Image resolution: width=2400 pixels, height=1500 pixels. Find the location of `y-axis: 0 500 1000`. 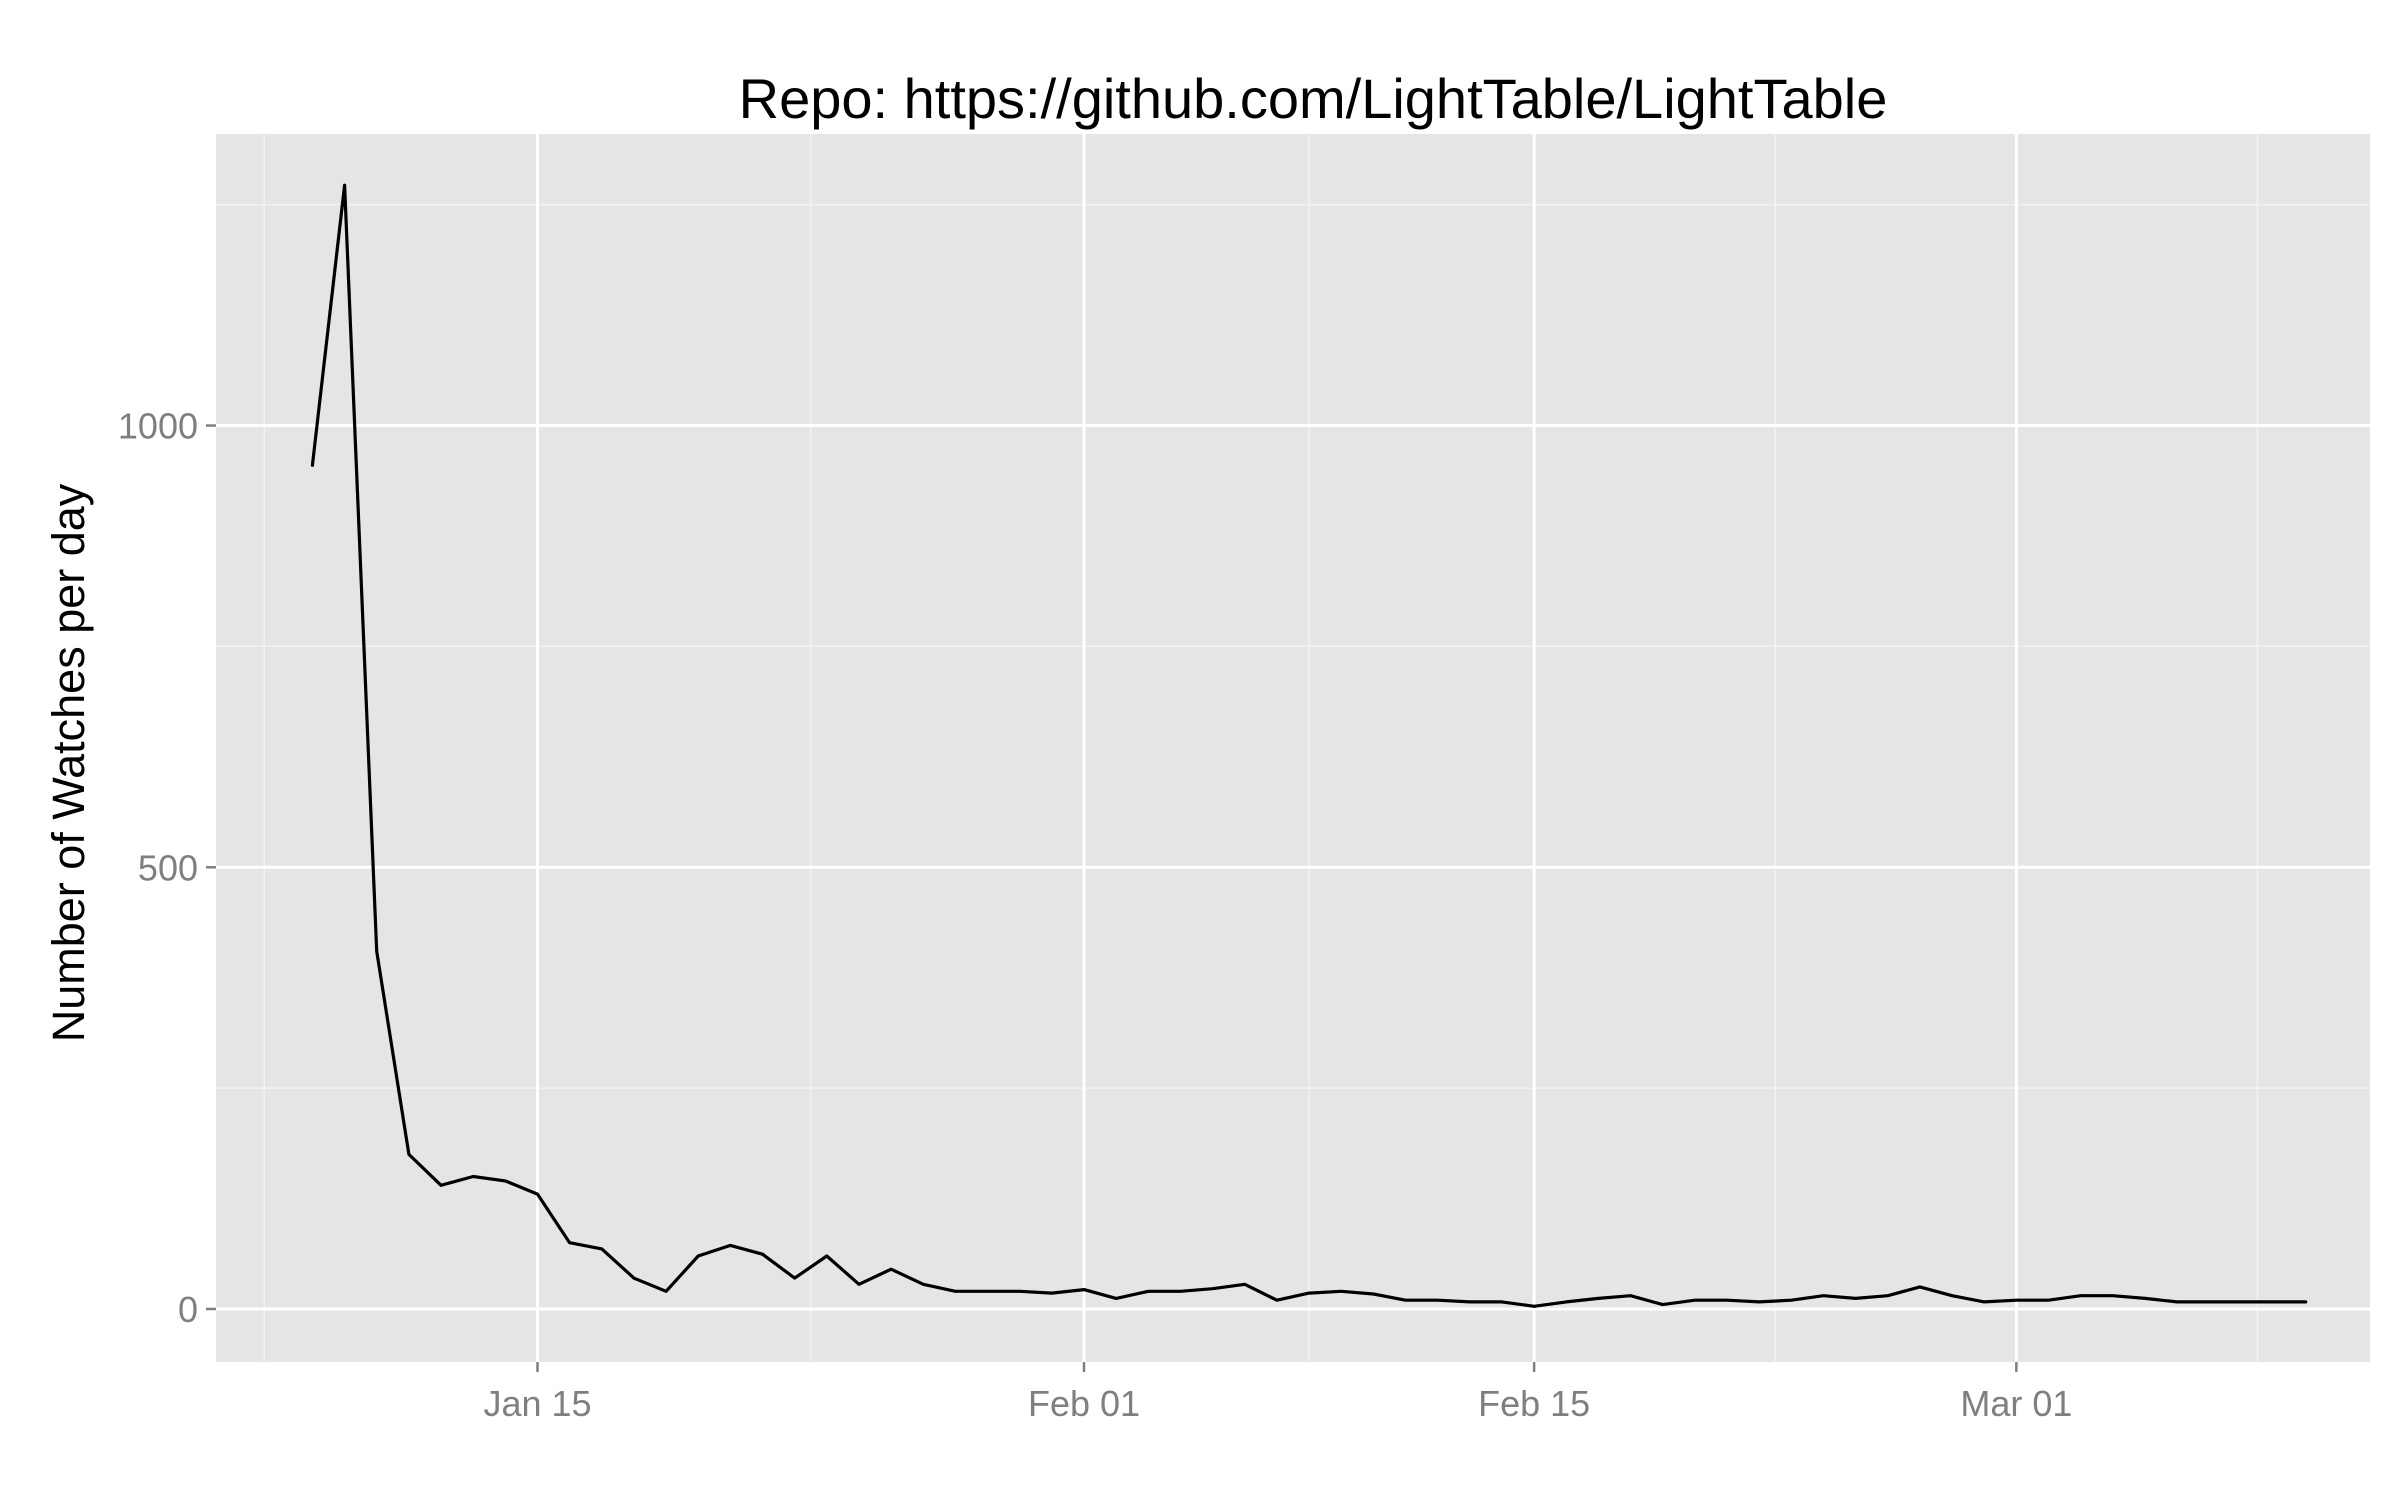

y-axis: 0 500 1000 is located at coordinates (167, 868).